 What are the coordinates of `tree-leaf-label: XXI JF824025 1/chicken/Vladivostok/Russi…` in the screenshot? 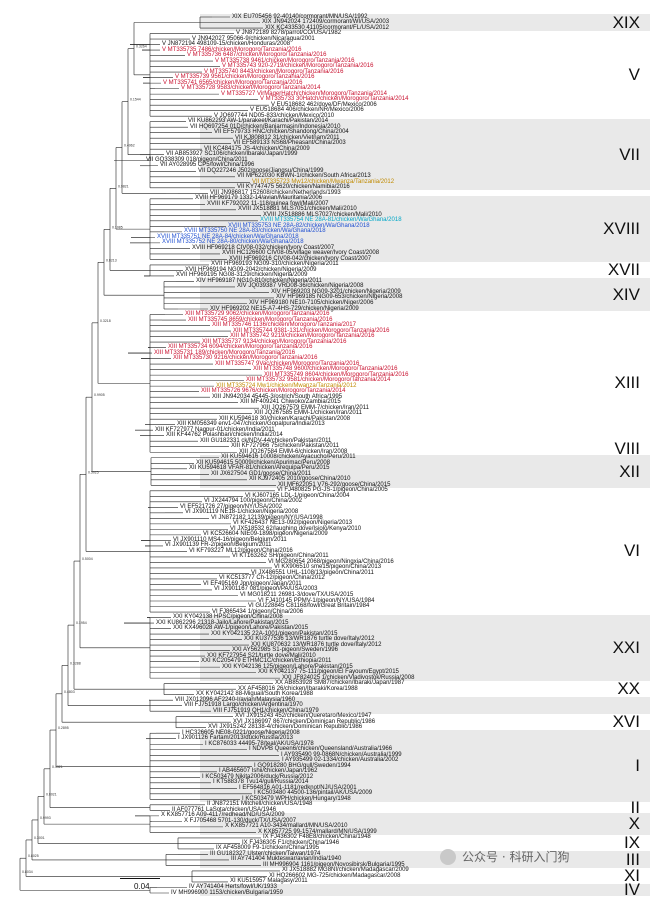 It's located at (348, 677).